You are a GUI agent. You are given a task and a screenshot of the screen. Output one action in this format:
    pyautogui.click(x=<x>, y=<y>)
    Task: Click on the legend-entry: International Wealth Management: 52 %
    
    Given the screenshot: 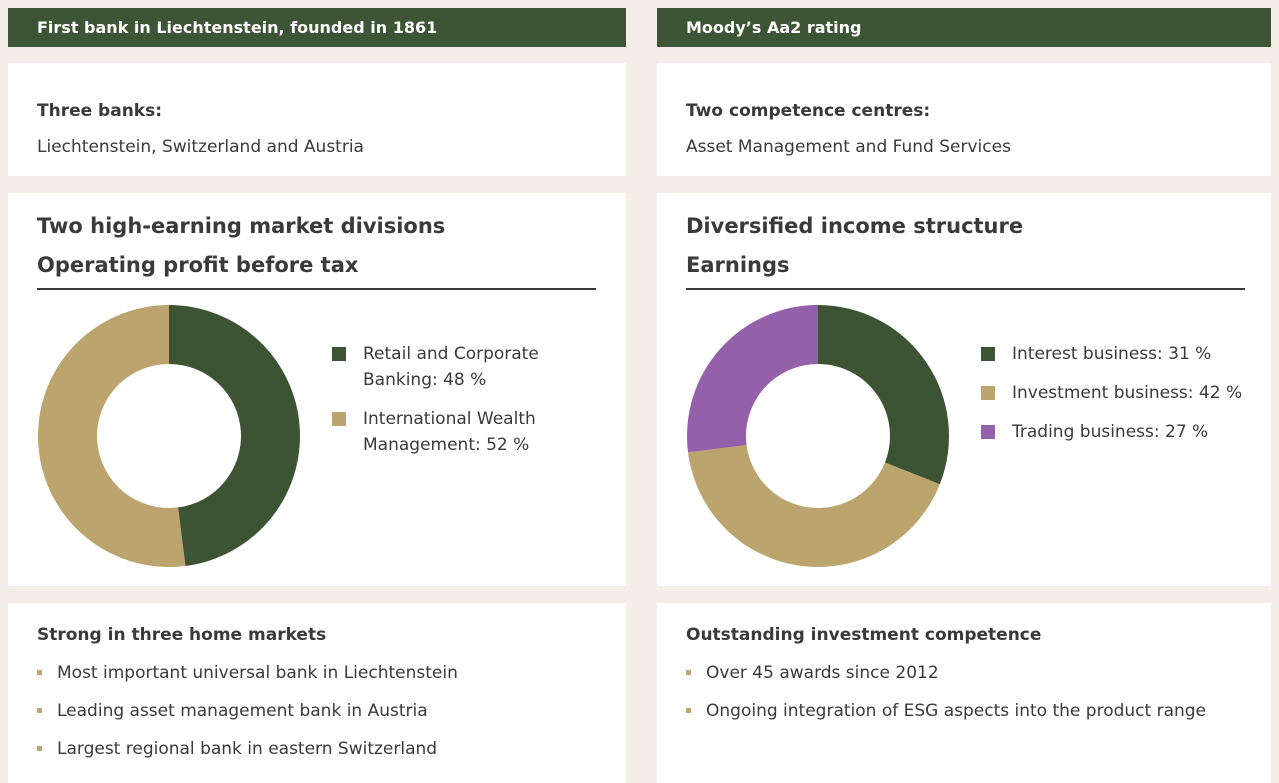 What is the action you would take?
    pyautogui.click(x=455, y=432)
    